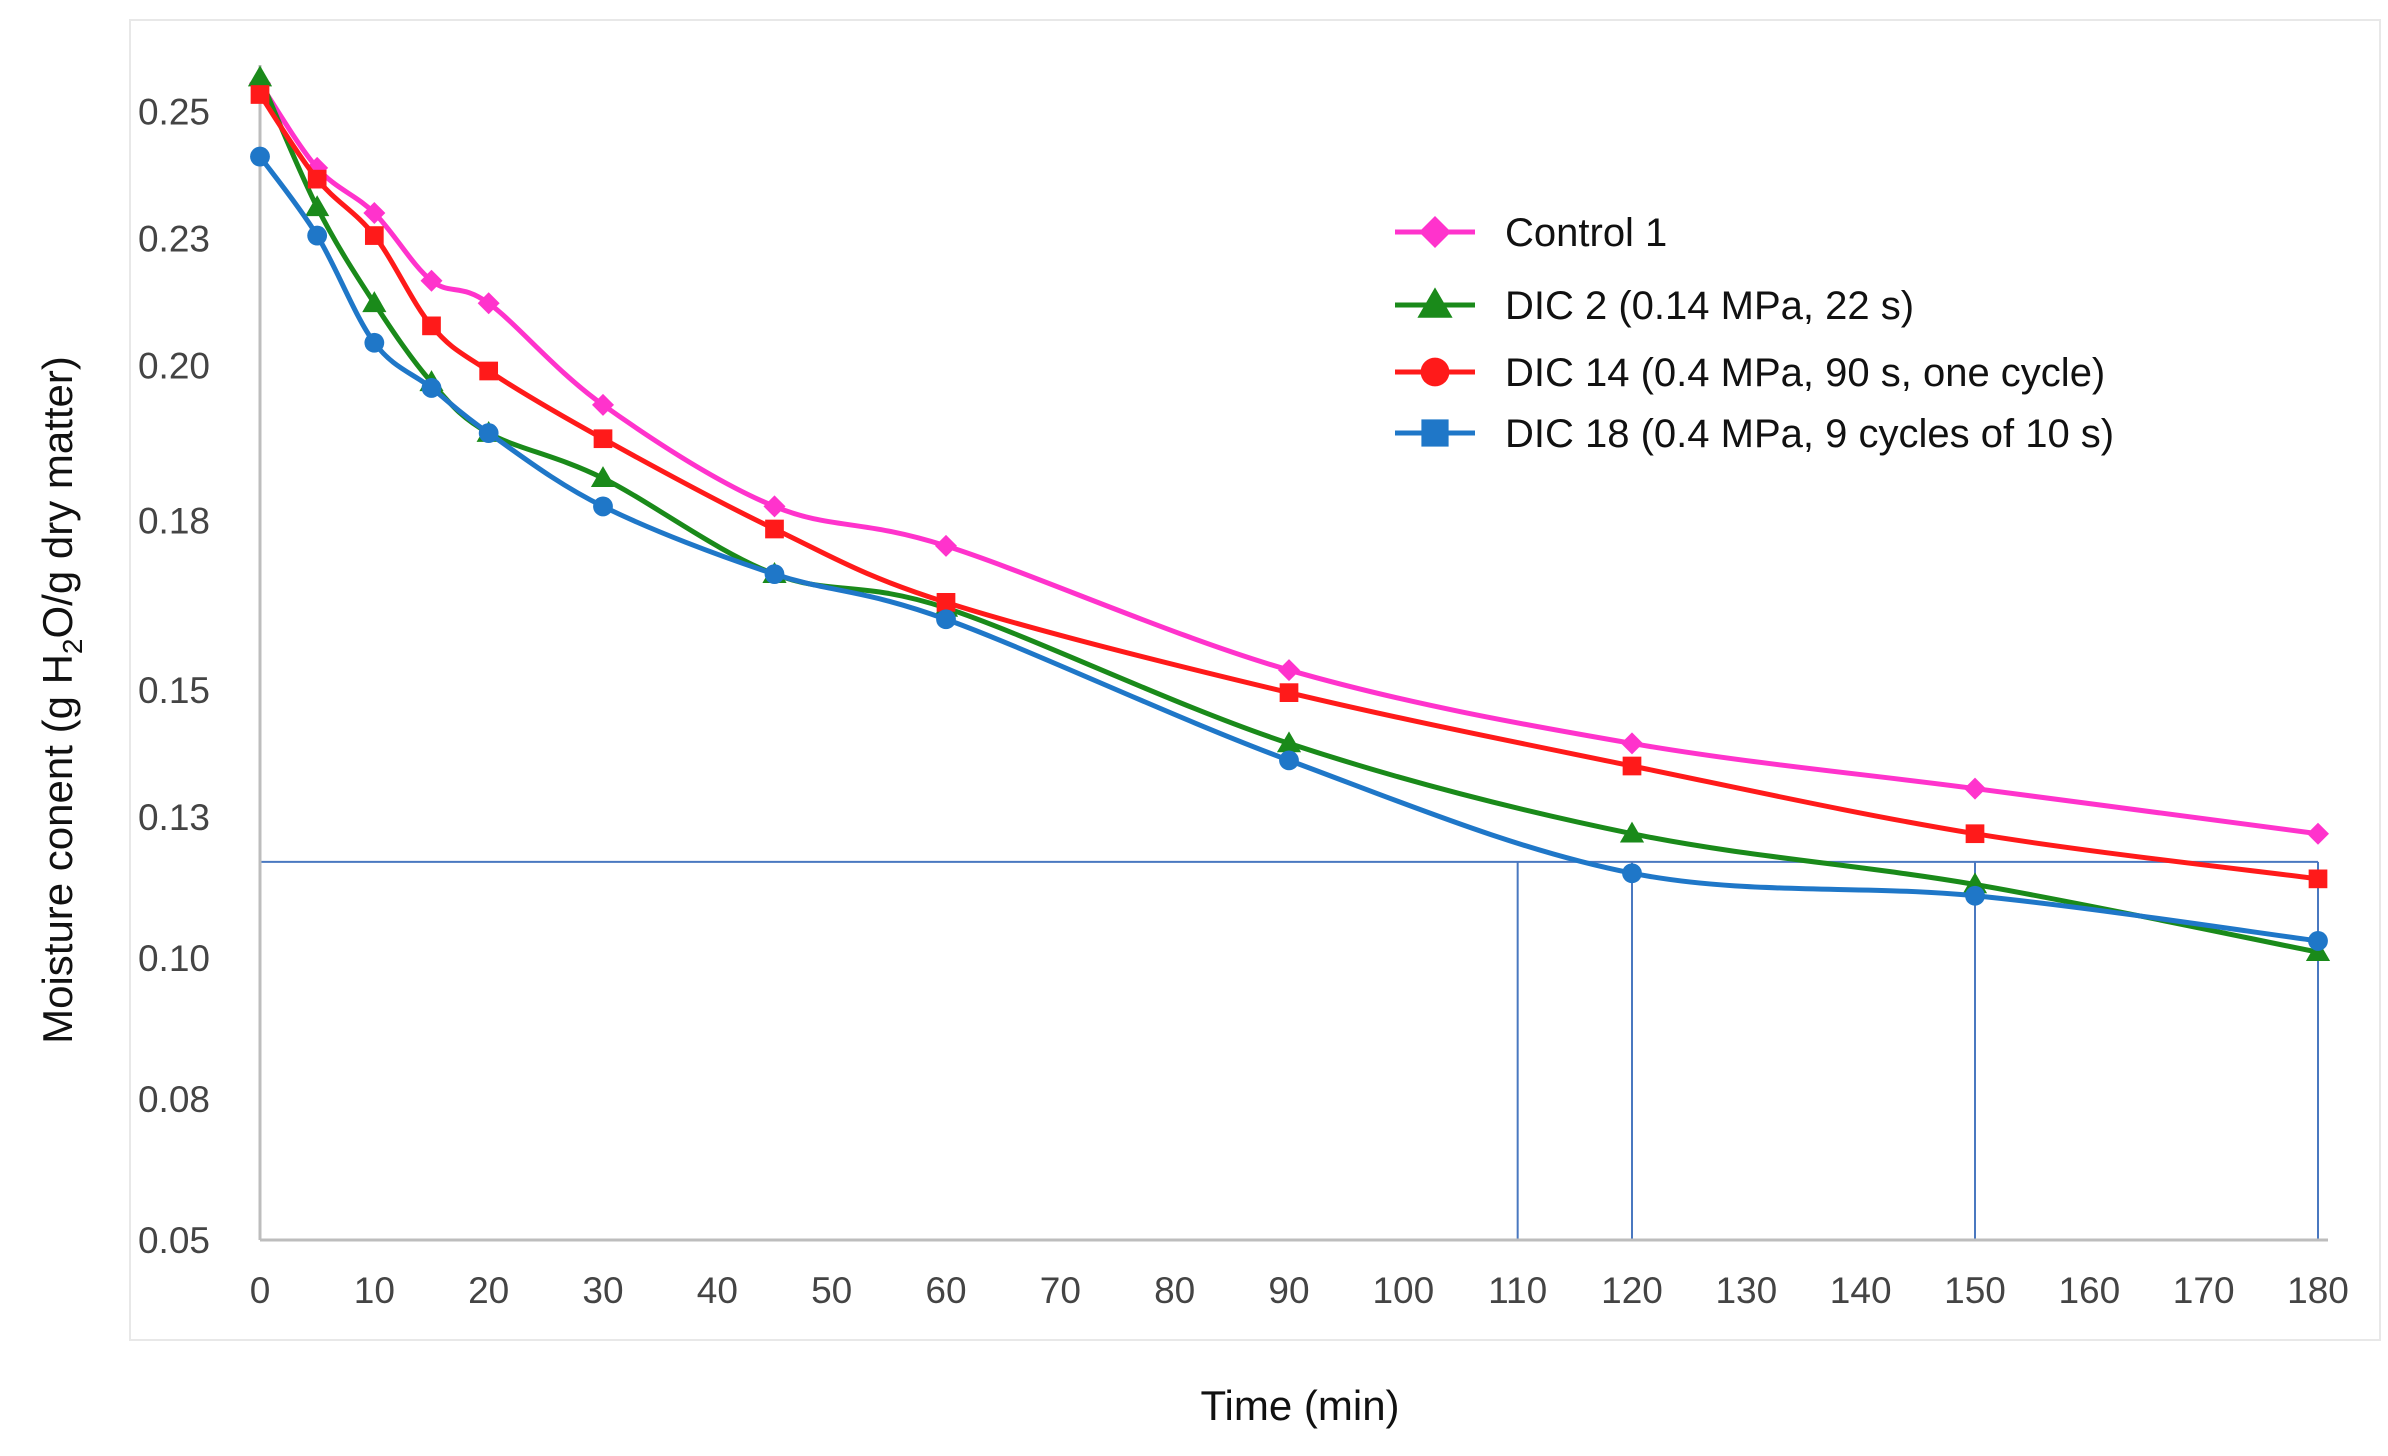  I want to click on x-tick-label: 40, so click(717, 1290).